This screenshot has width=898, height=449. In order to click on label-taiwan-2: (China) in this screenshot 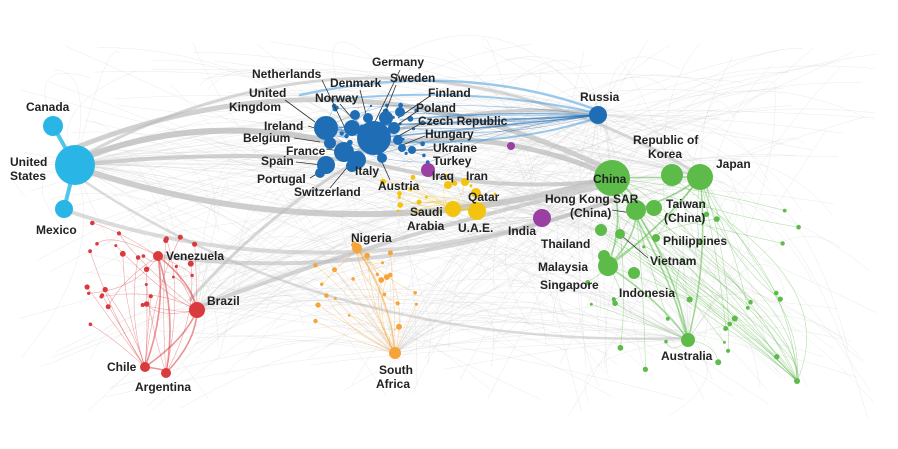, I will do `click(684, 218)`.